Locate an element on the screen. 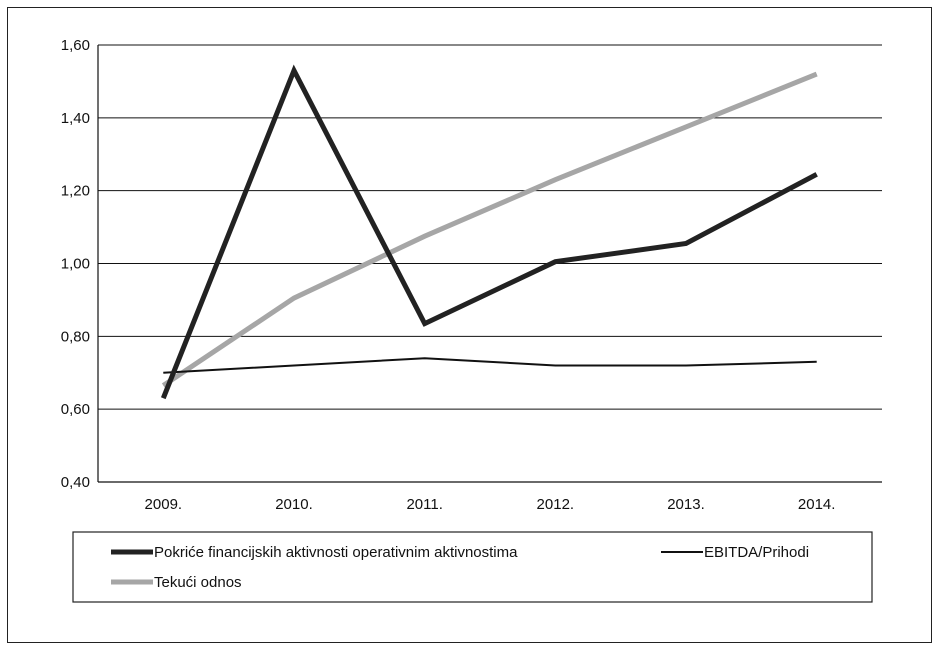  legend-label: Tekući odnos is located at coordinates (198, 582).